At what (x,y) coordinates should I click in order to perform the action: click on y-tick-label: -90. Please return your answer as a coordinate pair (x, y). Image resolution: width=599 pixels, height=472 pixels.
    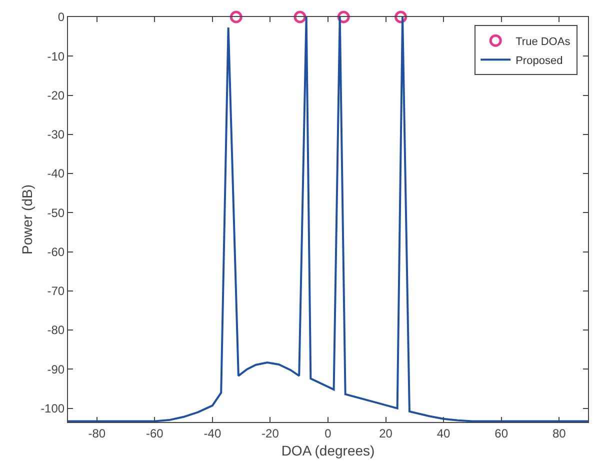
    Looking at the image, I should click on (56, 369).